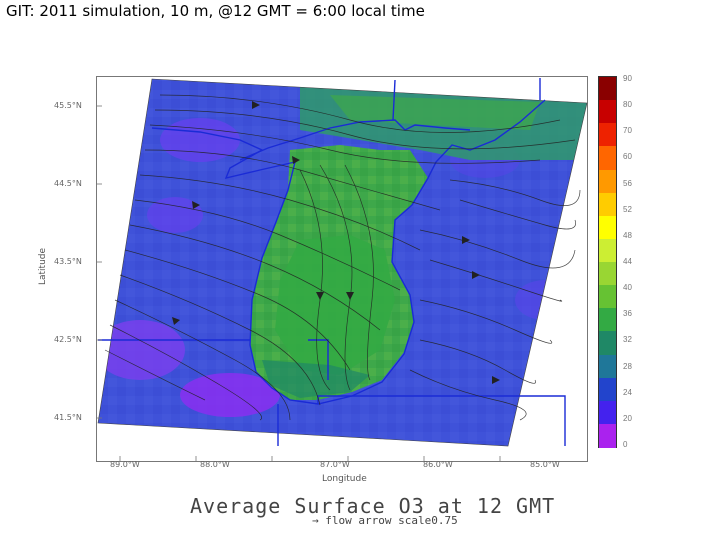 The image size is (720, 540). What do you see at coordinates (627, 288) in the screenshot?
I see `colorbar-label: 40` at bounding box center [627, 288].